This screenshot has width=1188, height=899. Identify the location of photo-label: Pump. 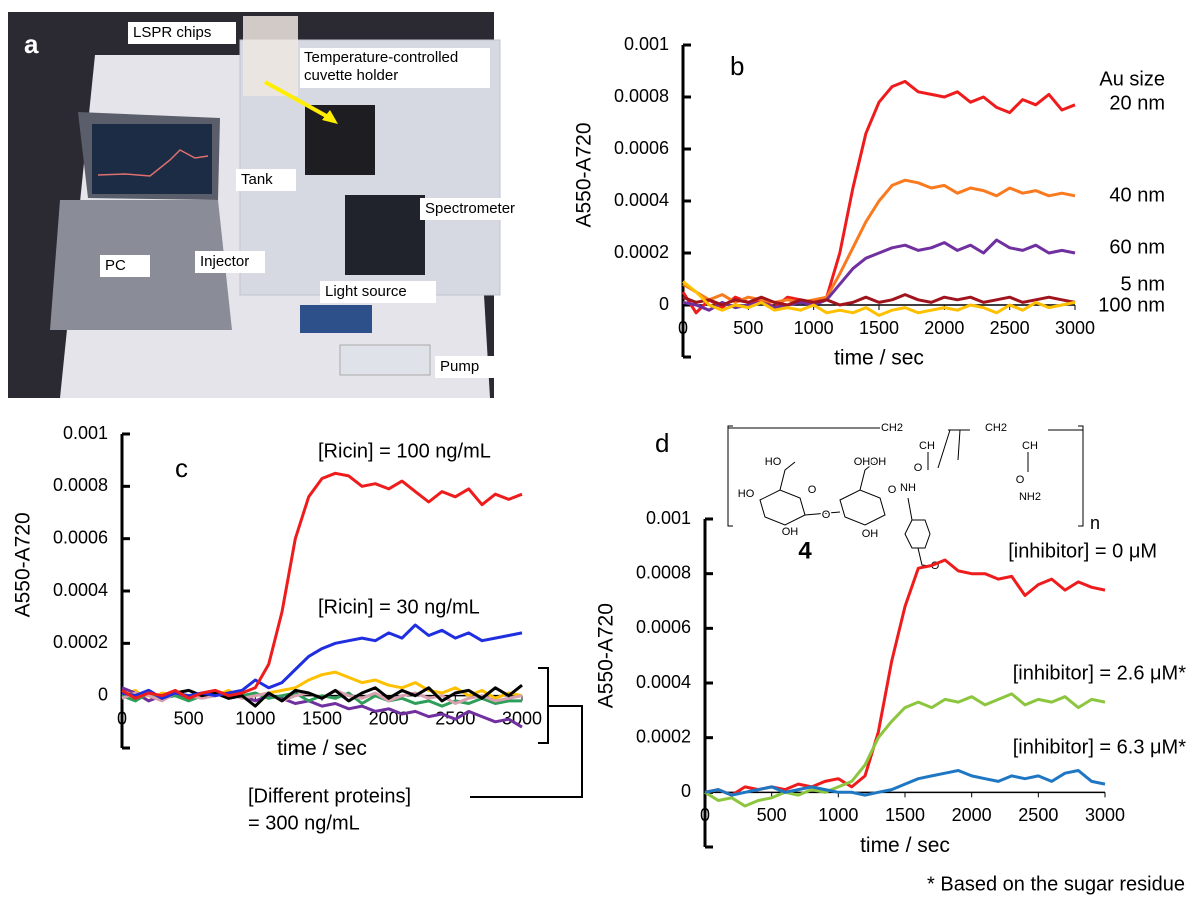
(459, 366).